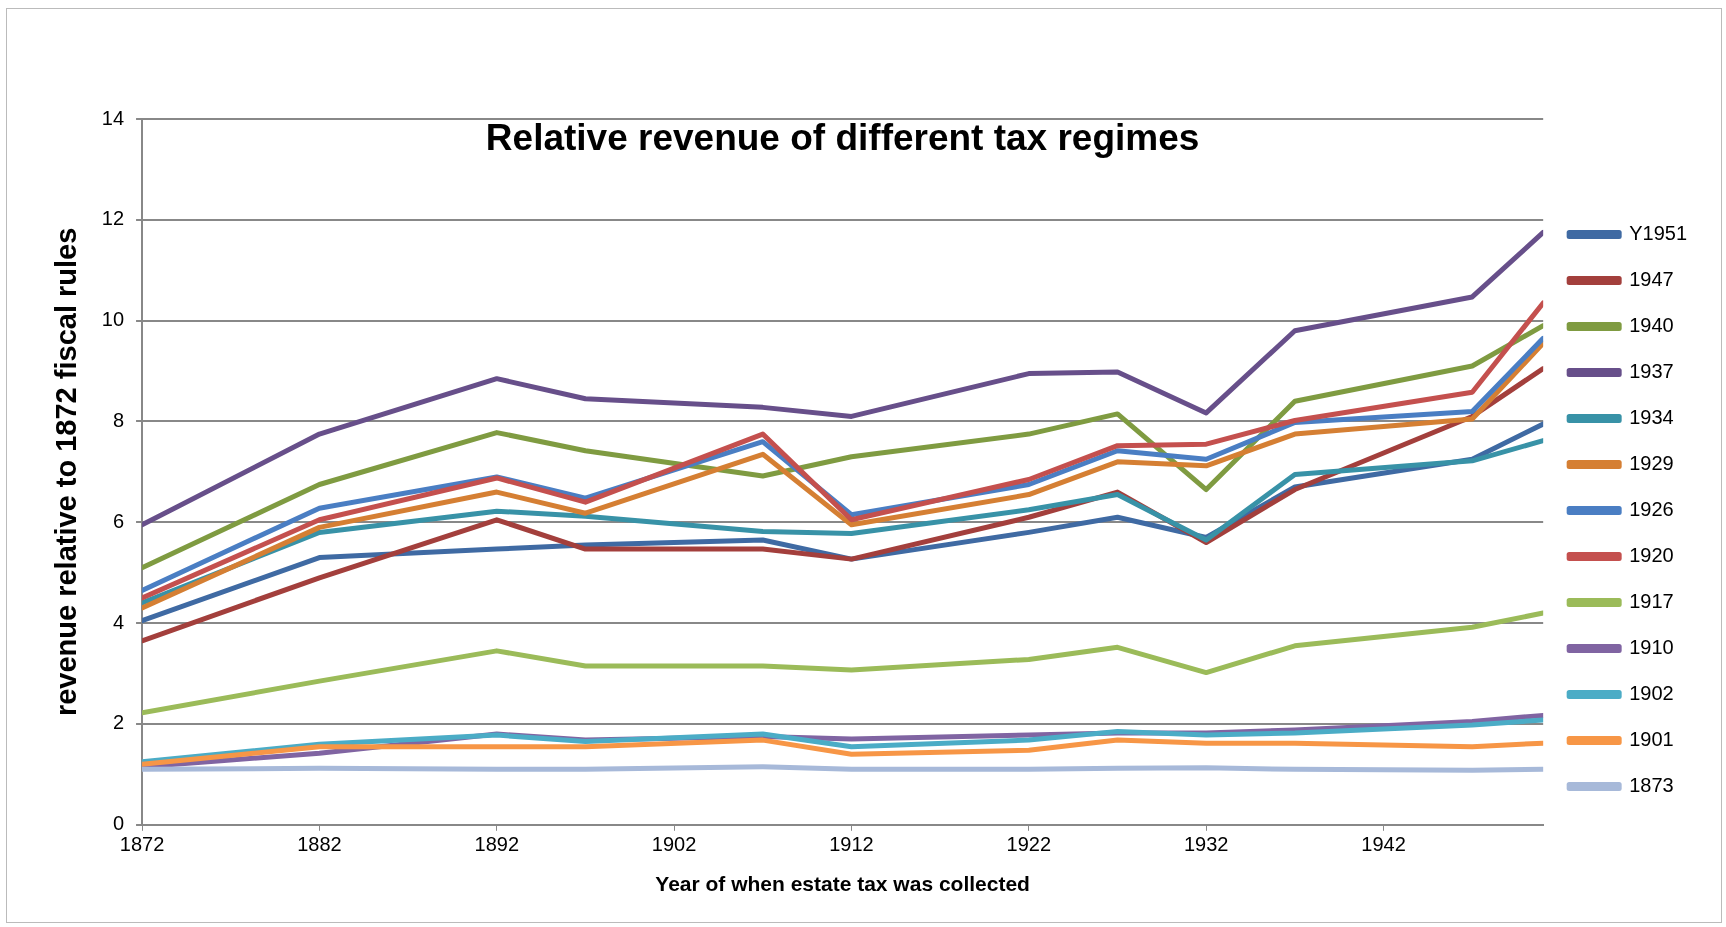  Describe the element at coordinates (497, 844) in the screenshot. I see `x-tick-label: 1892` at that location.